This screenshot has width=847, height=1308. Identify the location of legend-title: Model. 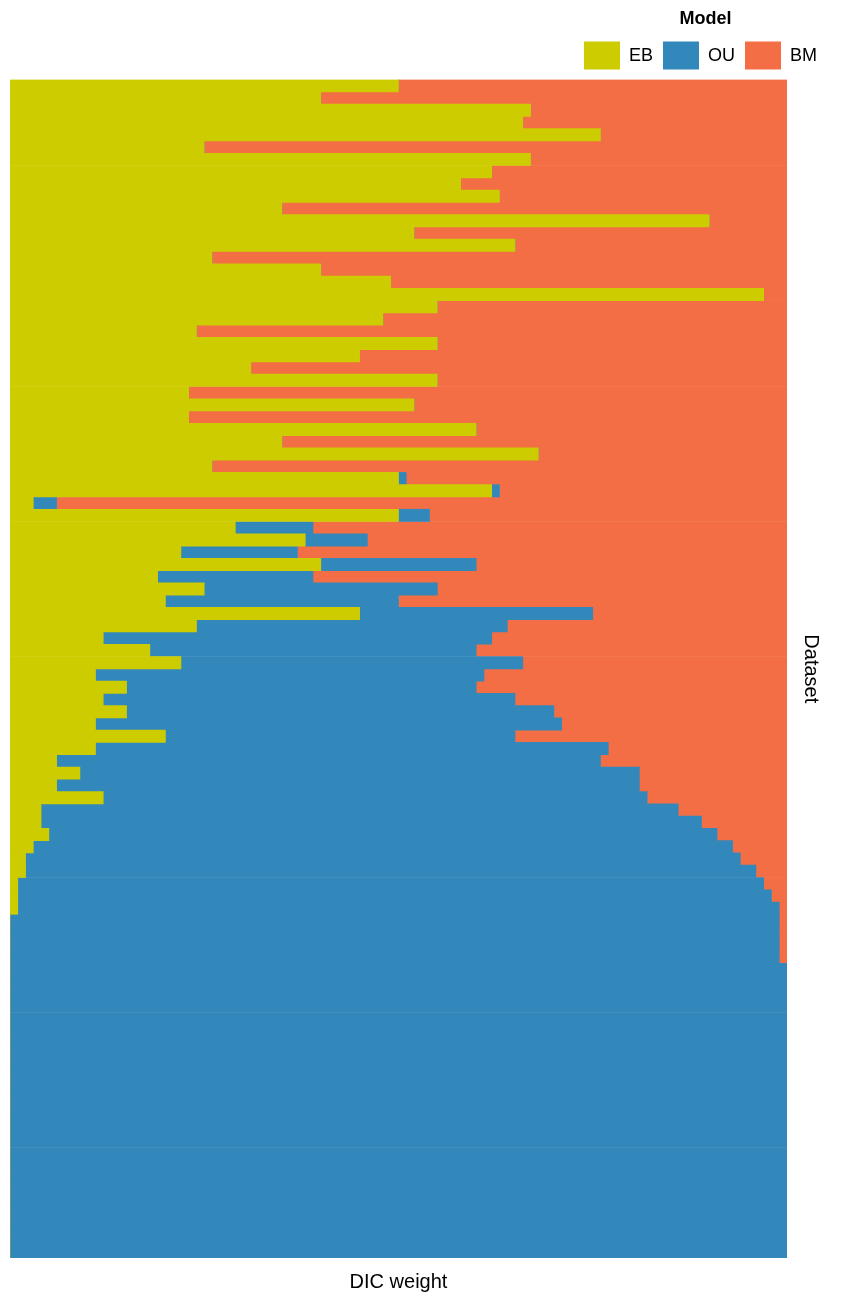
(705, 17).